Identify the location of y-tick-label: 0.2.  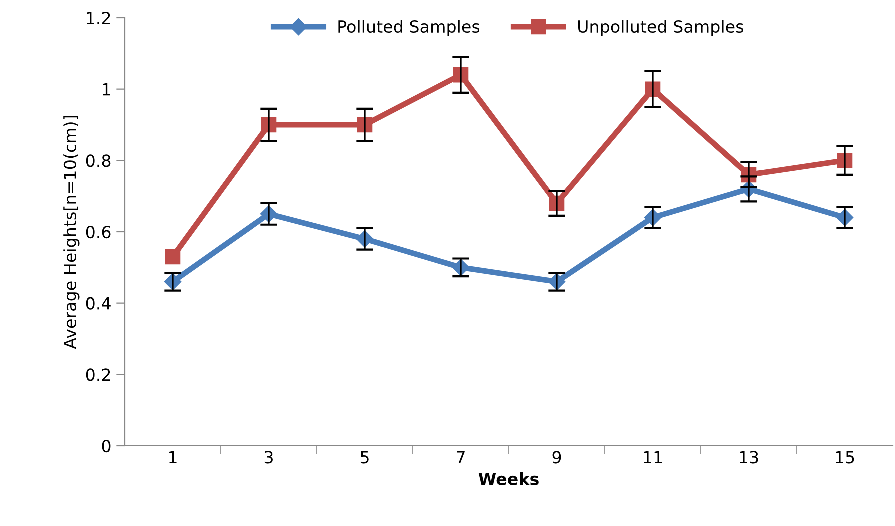
(98, 375).